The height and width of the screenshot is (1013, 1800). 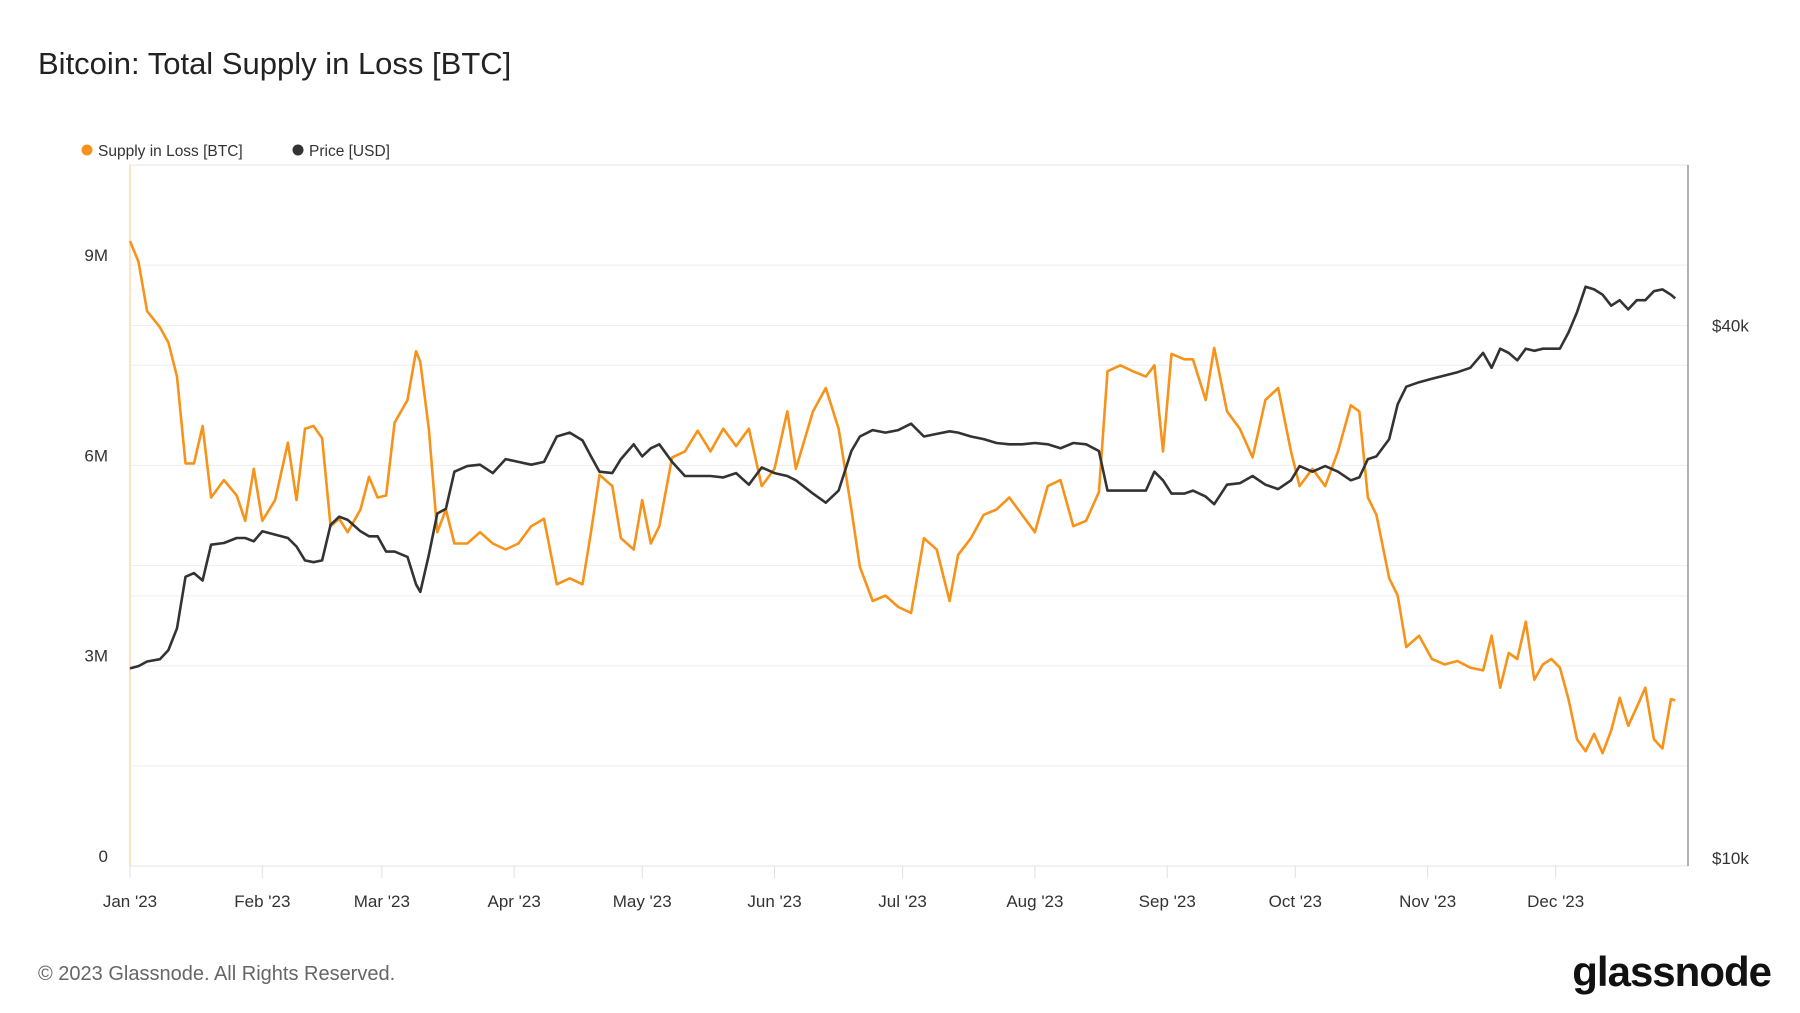 I want to click on x-tick-label: May '23, so click(x=642, y=901).